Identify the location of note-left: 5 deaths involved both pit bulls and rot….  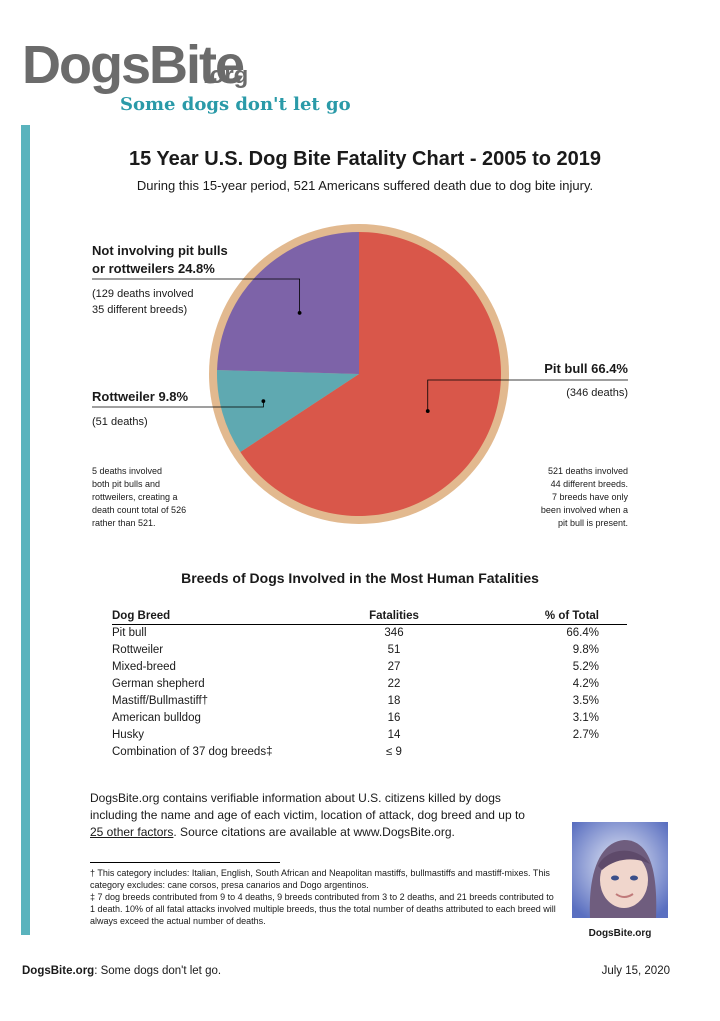
(162, 497).